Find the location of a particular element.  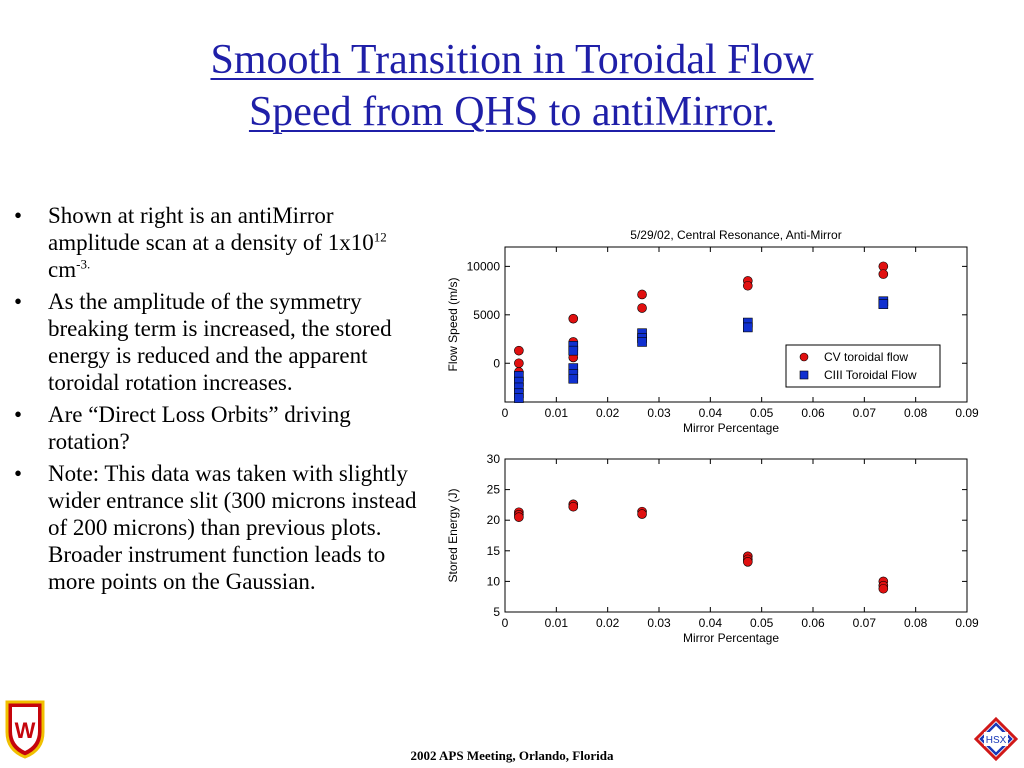

y-tick-label: 5 is located at coordinates (496, 612).